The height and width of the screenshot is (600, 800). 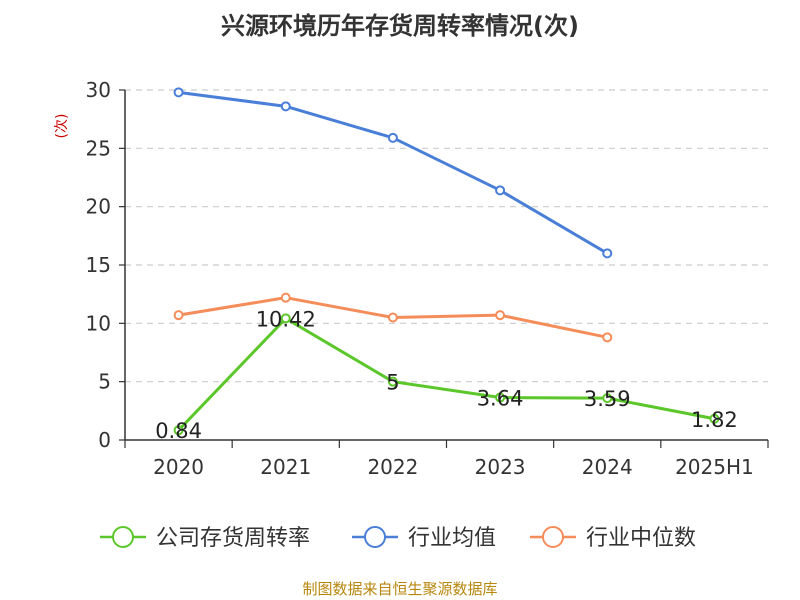 What do you see at coordinates (285, 467) in the screenshot?
I see `x-tick-label: 2021` at bounding box center [285, 467].